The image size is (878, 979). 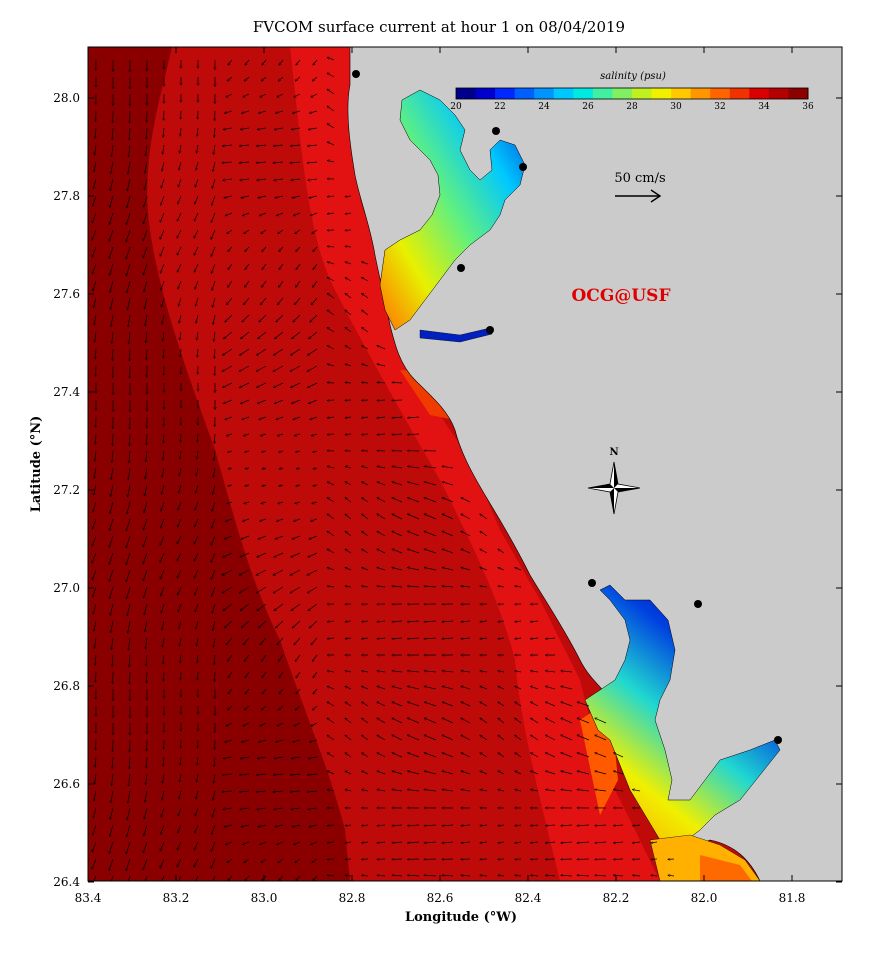 I want to click on y-tick-label: 27.4, so click(x=66, y=392).